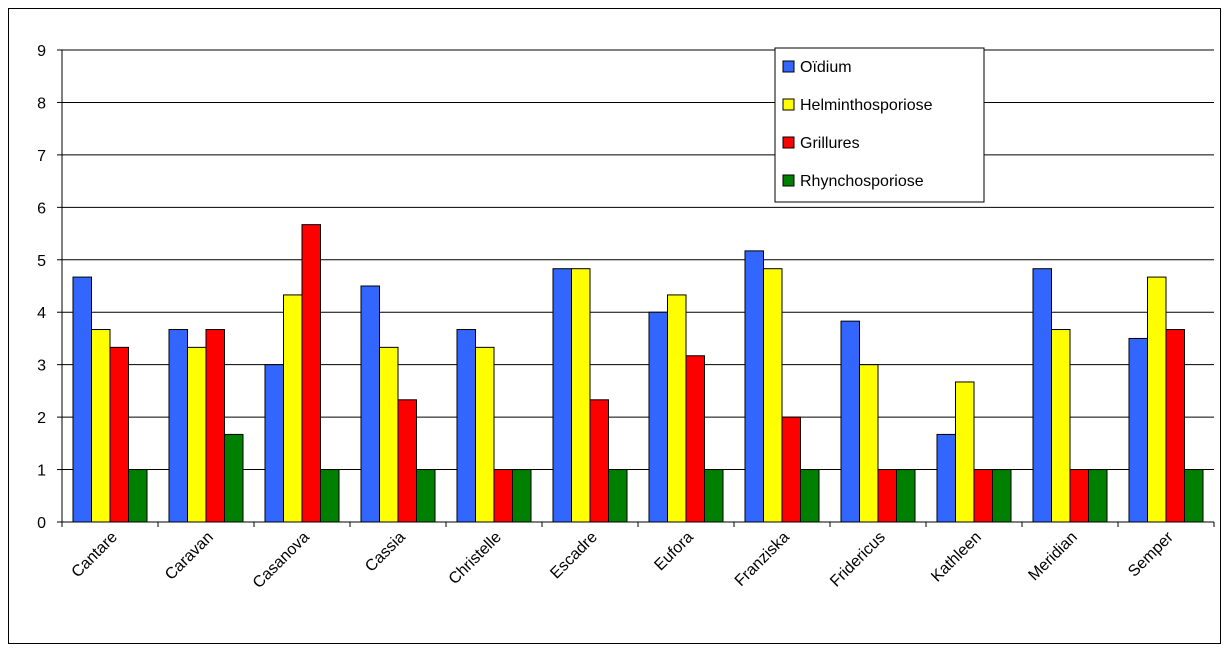 This screenshot has width=1229, height=651. Describe the element at coordinates (41, 156) in the screenshot. I see `y-tick-label: 7` at that location.